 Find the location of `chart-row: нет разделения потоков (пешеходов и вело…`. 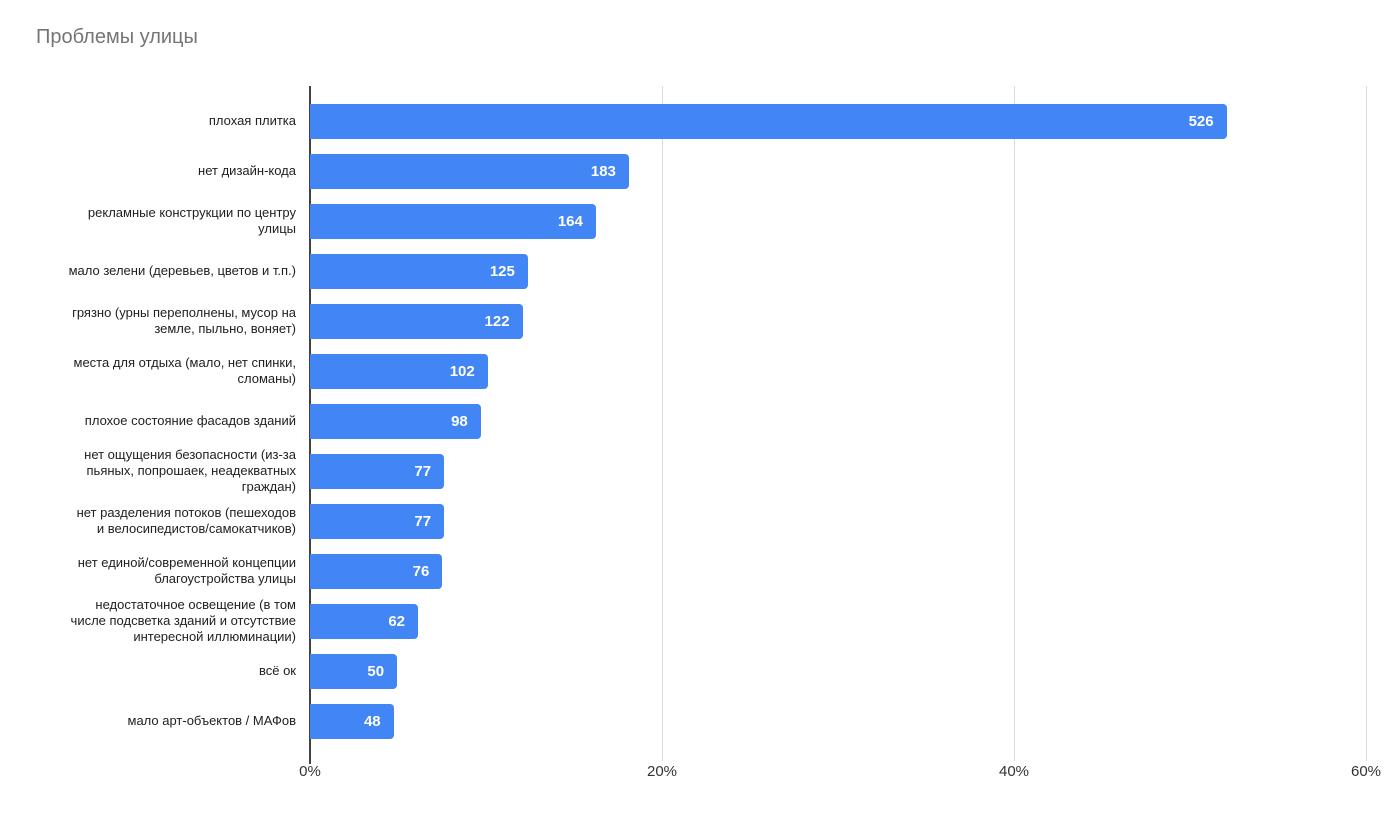

chart-row: нет разделения потоков (пешеходов и вело… is located at coordinates (683, 521).